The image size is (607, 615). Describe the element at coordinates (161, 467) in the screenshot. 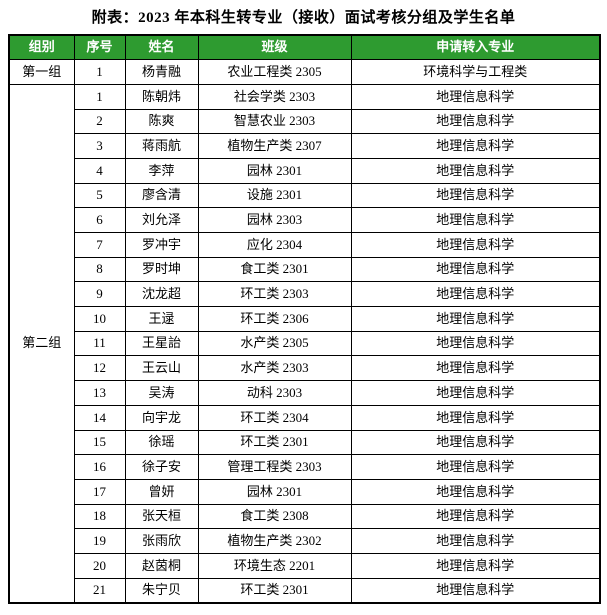

I see `name-cell: 徐子安` at that location.